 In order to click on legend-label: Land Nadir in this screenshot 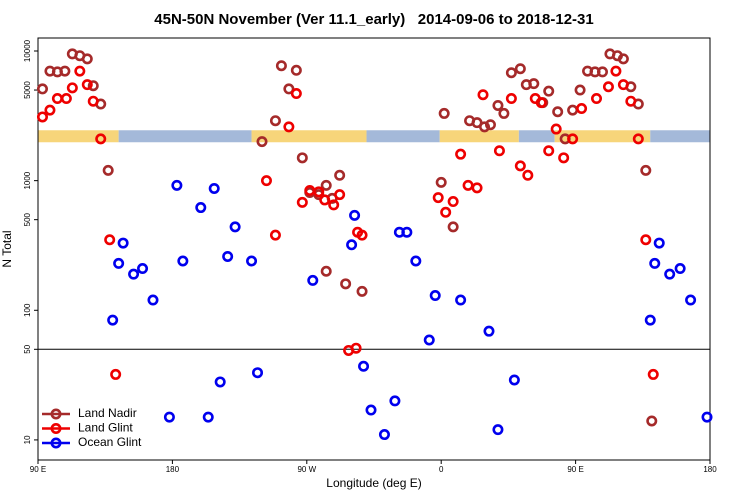, I will do `click(107, 413)`.